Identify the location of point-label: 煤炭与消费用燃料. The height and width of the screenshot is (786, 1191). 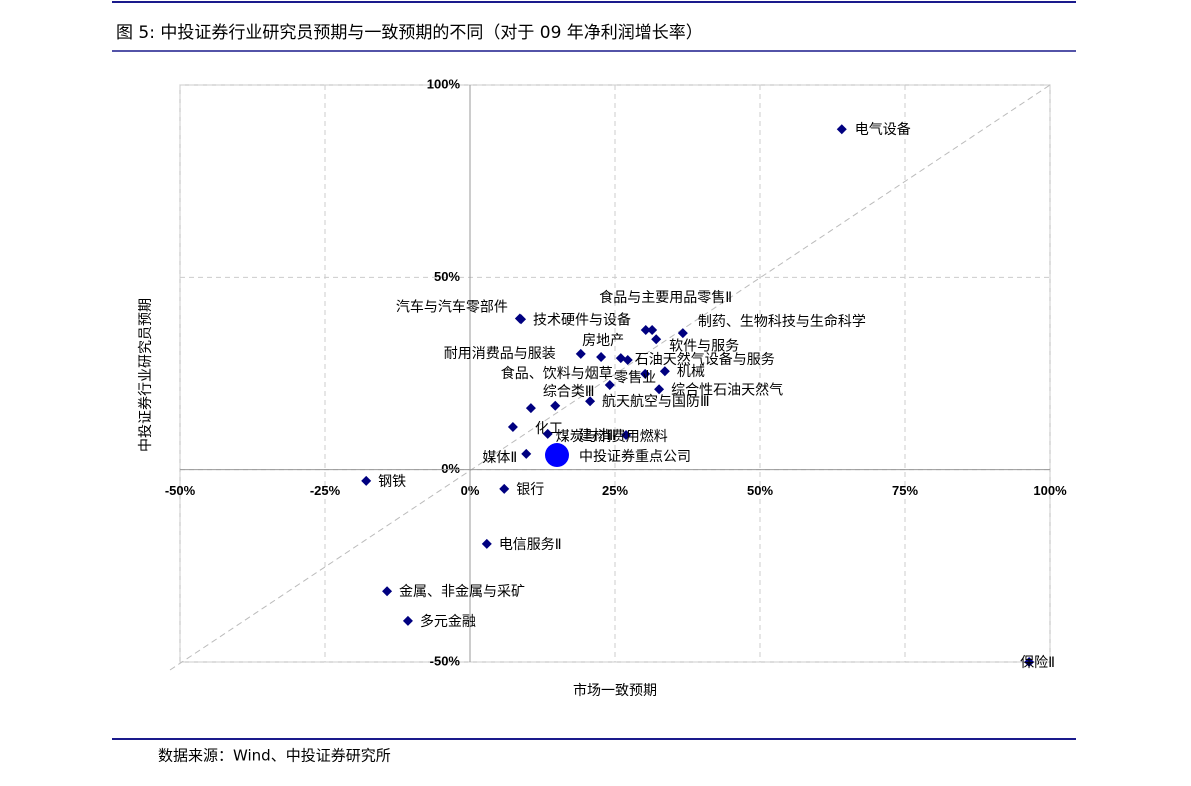
(612, 436).